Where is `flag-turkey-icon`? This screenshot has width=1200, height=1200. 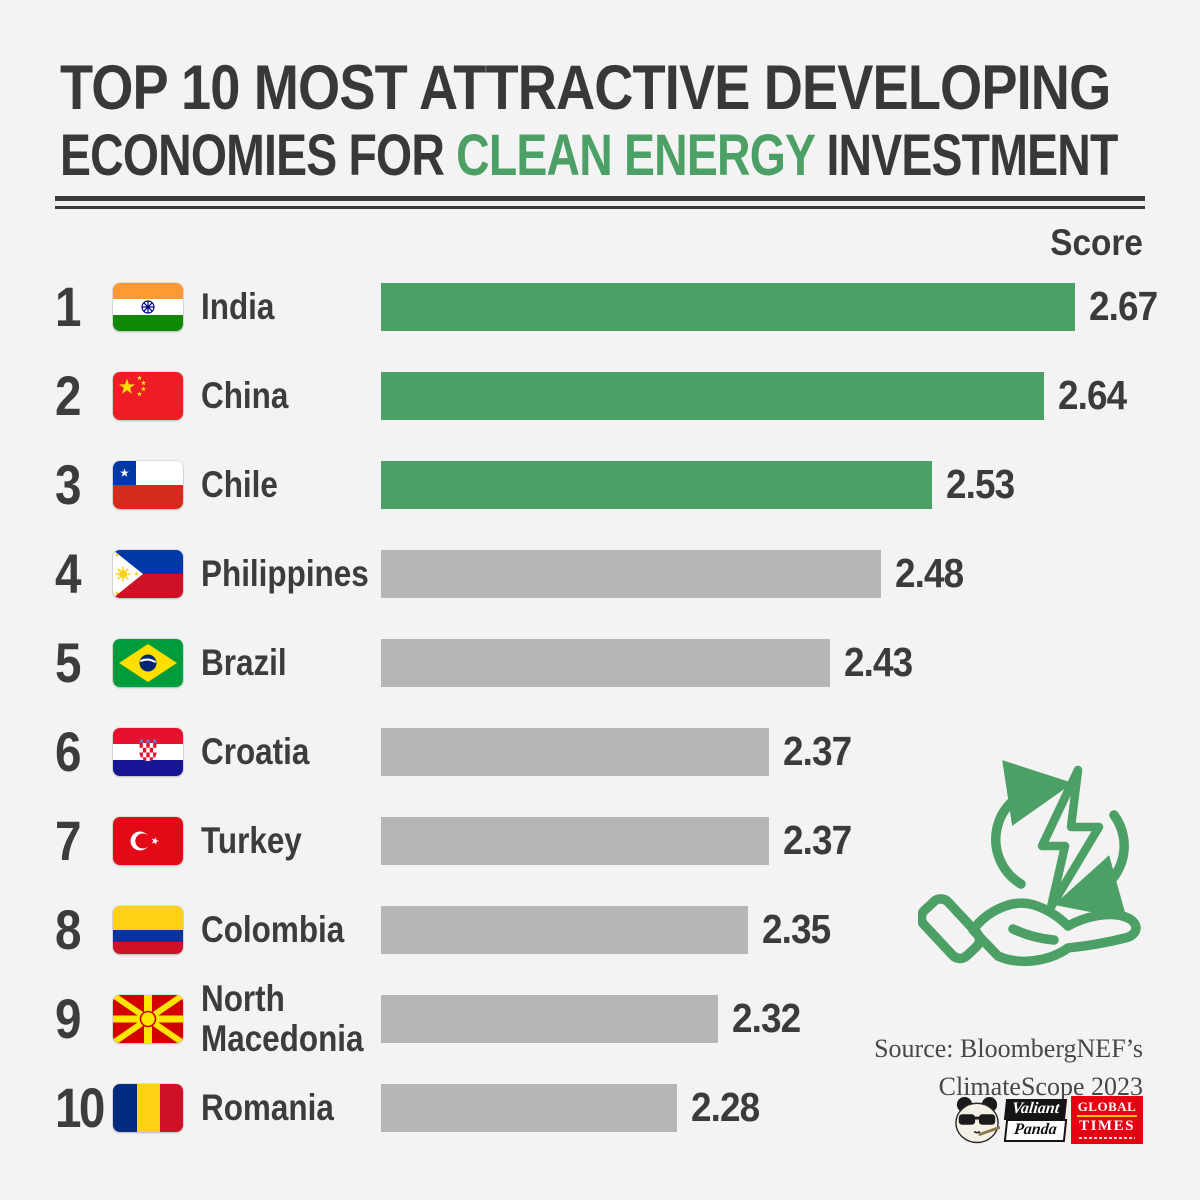
flag-turkey-icon is located at coordinates (148, 840).